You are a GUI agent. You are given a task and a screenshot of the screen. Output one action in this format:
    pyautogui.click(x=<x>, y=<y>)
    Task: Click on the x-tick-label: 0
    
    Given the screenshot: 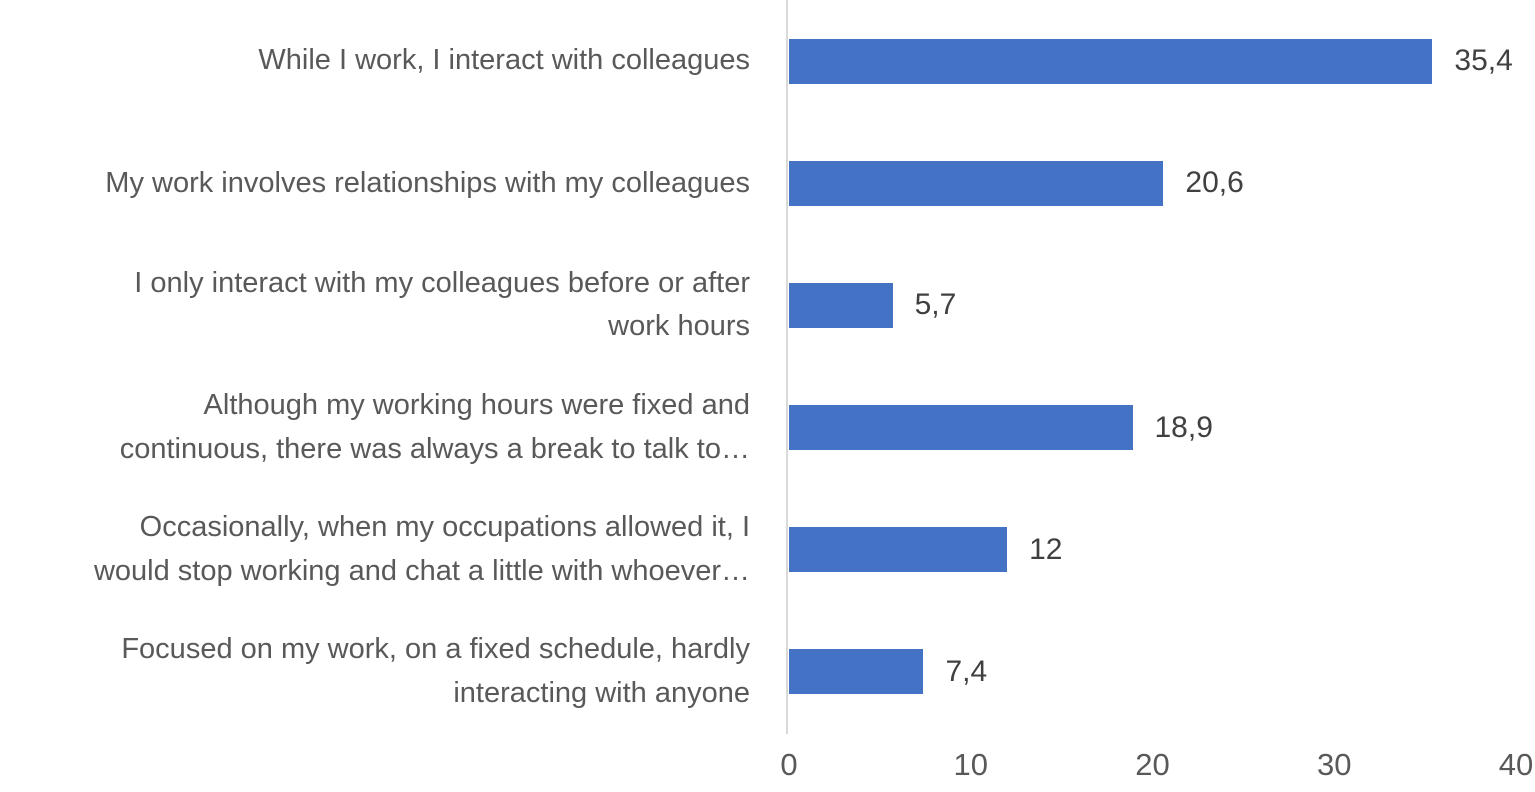 What is the action you would take?
    pyautogui.click(x=789, y=764)
    